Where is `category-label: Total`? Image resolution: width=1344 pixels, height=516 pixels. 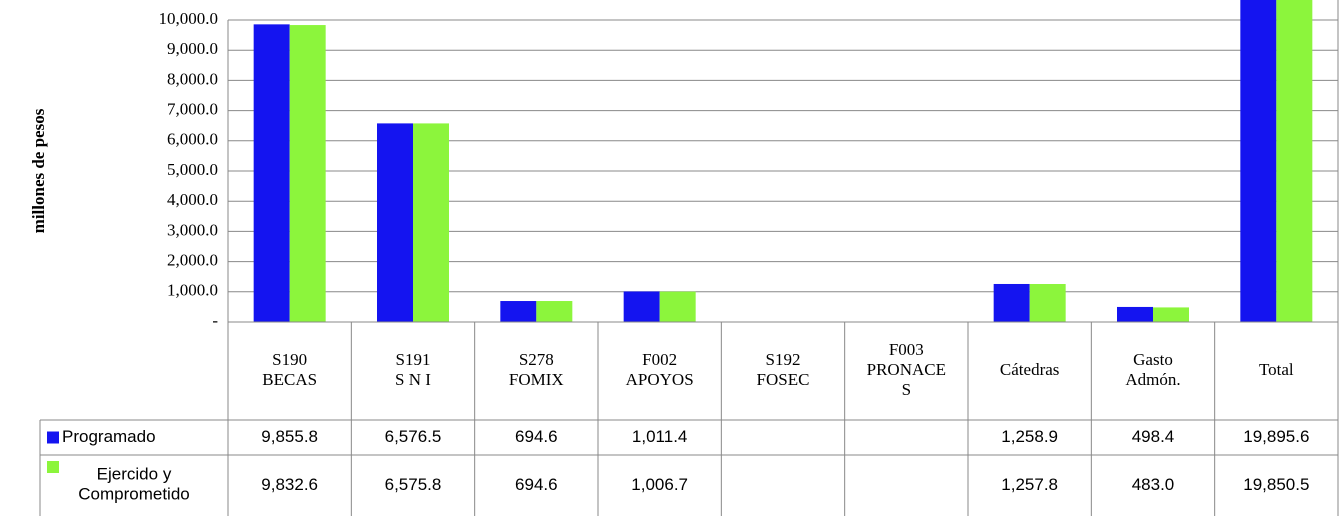 category-label: Total is located at coordinates (1276, 369).